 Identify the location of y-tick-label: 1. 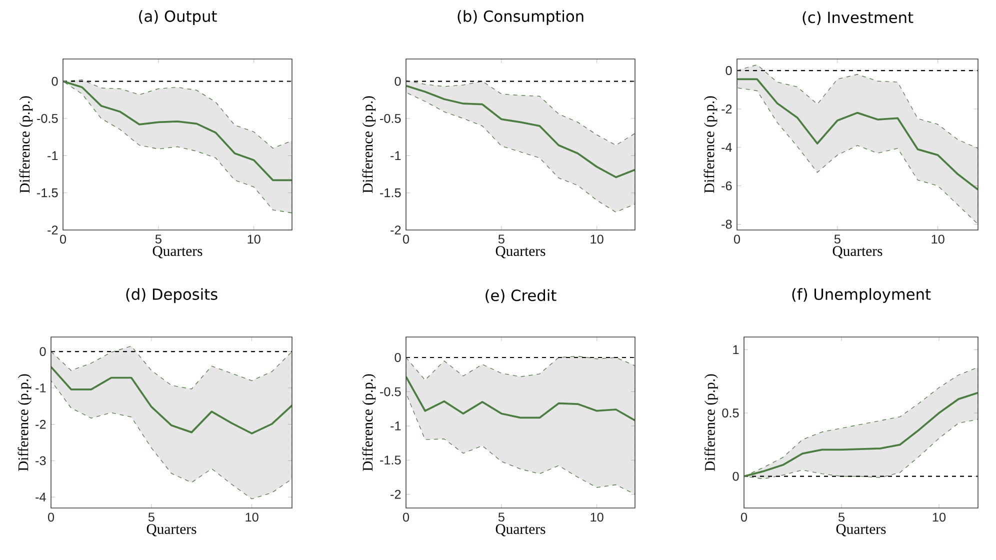
(736, 349).